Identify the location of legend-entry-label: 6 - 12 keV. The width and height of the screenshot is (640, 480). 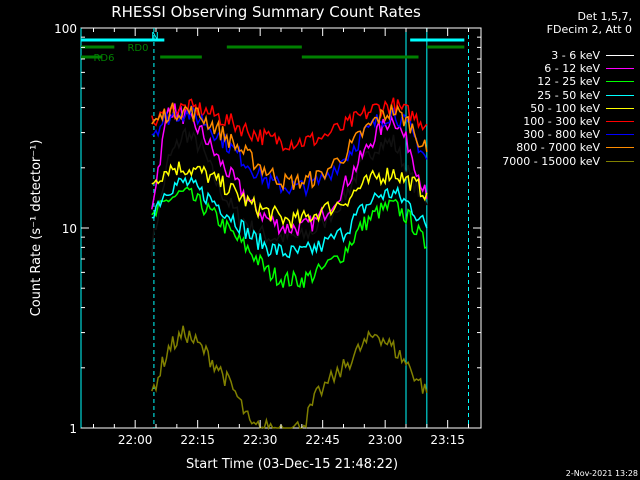
(572, 69).